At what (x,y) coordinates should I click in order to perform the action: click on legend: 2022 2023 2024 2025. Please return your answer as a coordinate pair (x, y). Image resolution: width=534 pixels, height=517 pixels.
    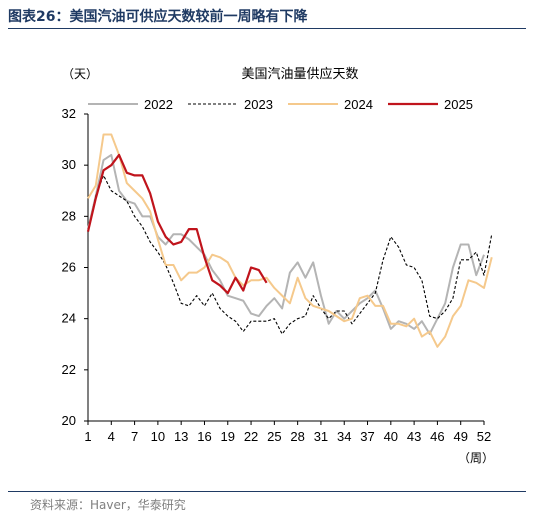
    Looking at the image, I should click on (280, 104).